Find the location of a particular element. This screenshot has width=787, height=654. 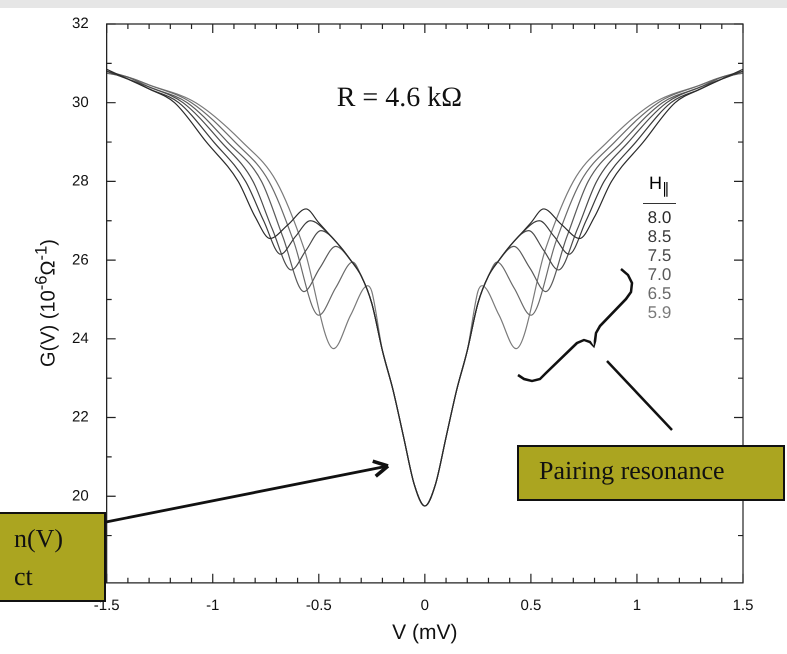

x-tick-label: 0 is located at coordinates (425, 605).